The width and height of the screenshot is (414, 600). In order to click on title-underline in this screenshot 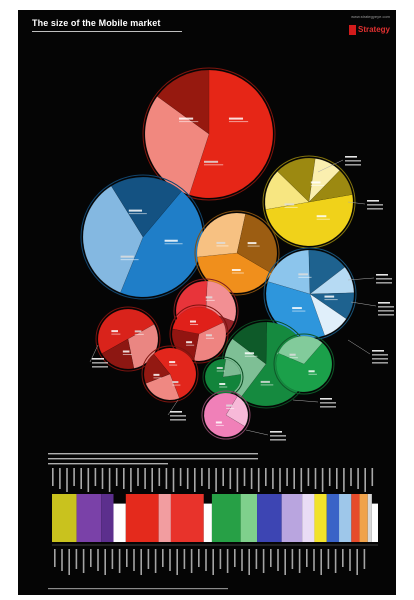, I will do `click(107, 31)`.